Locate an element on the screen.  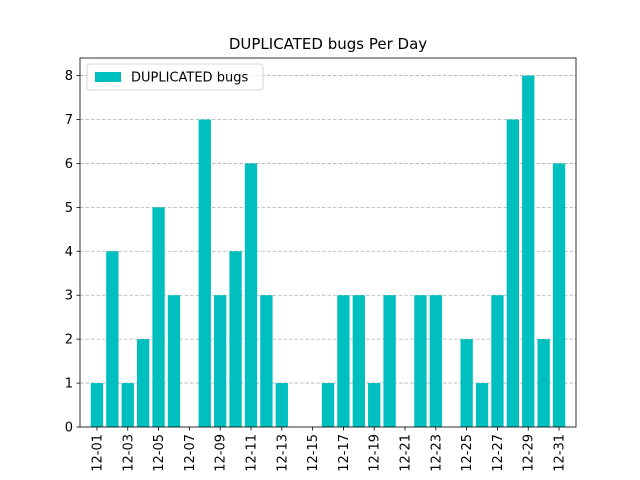
legend-box is located at coordinates (175, 77).